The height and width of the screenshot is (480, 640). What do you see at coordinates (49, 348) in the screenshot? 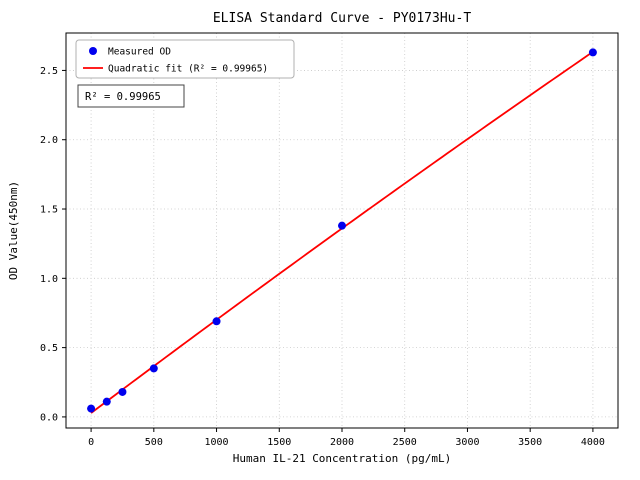
I see `y-tick-label: 0.5` at bounding box center [49, 348].